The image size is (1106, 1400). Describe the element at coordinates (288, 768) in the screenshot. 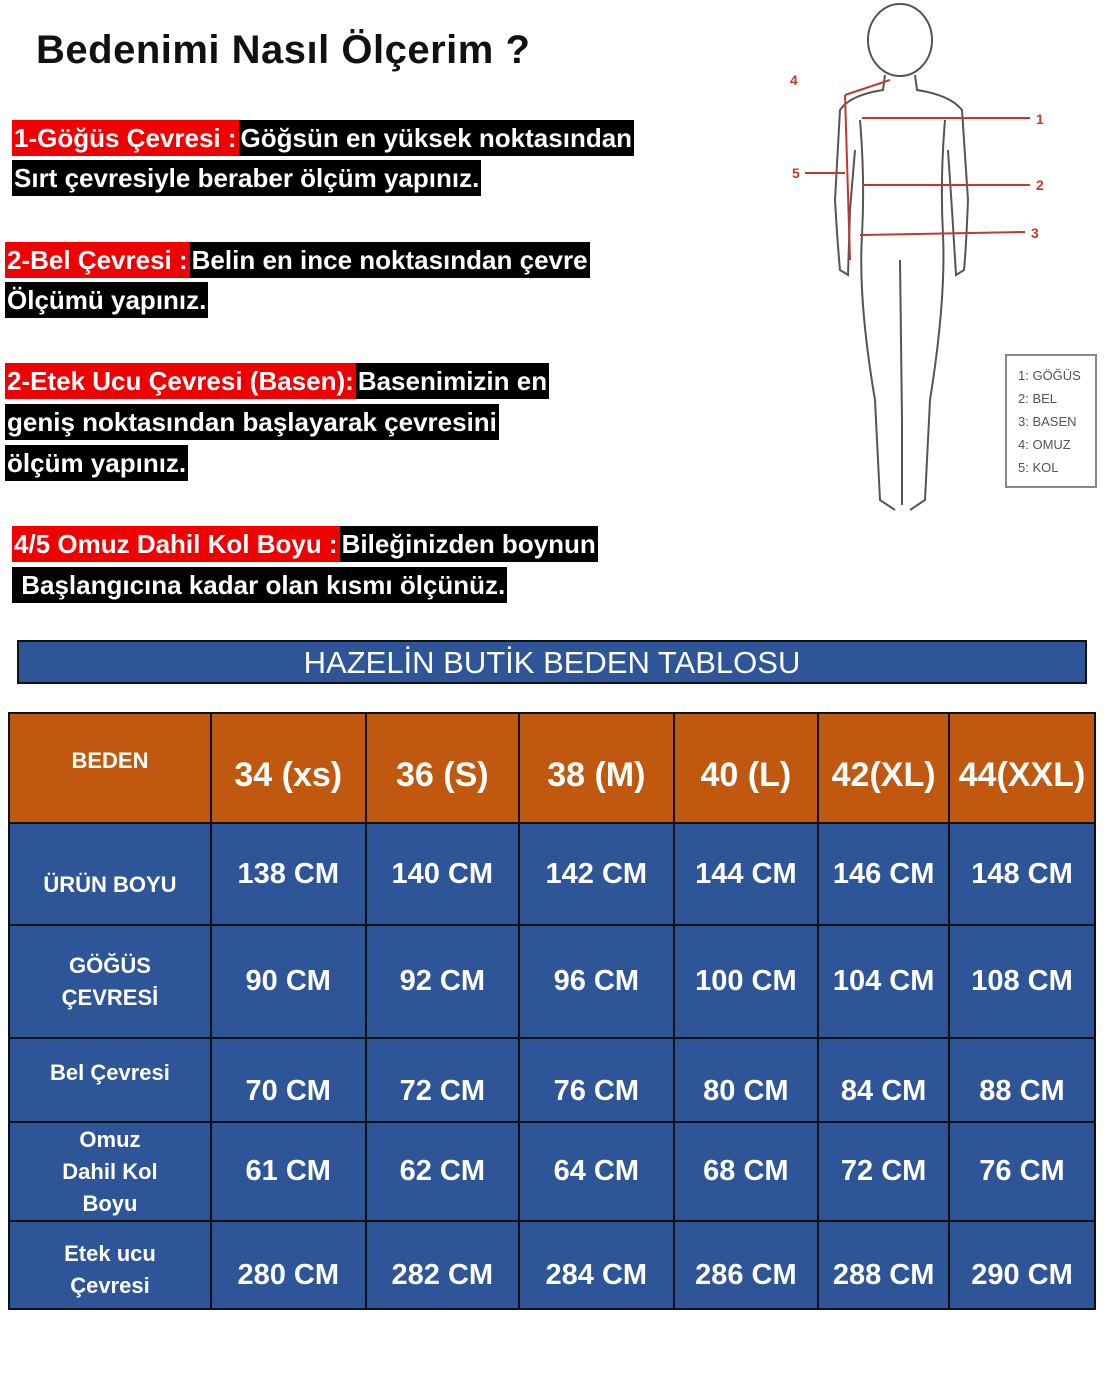

I see `header-cell: 34 (xs)` at that location.